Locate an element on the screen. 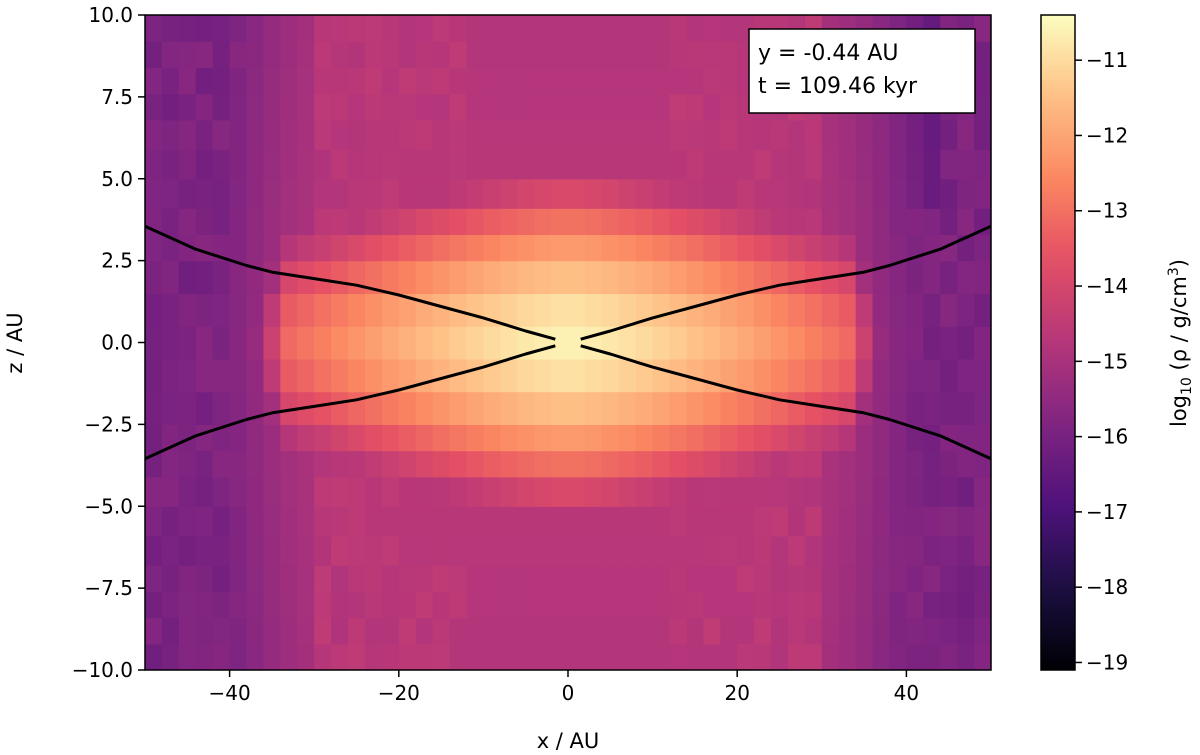  colorbar-tick-label: −19 is located at coordinates (1107, 662).